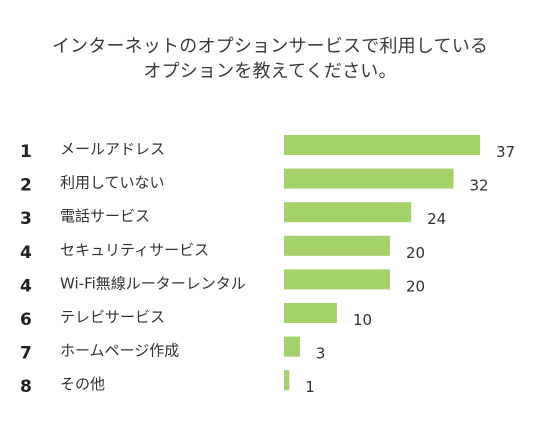 The height and width of the screenshot is (446, 540). Describe the element at coordinates (26, 354) in the screenshot. I see `rank-label: 7` at that location.